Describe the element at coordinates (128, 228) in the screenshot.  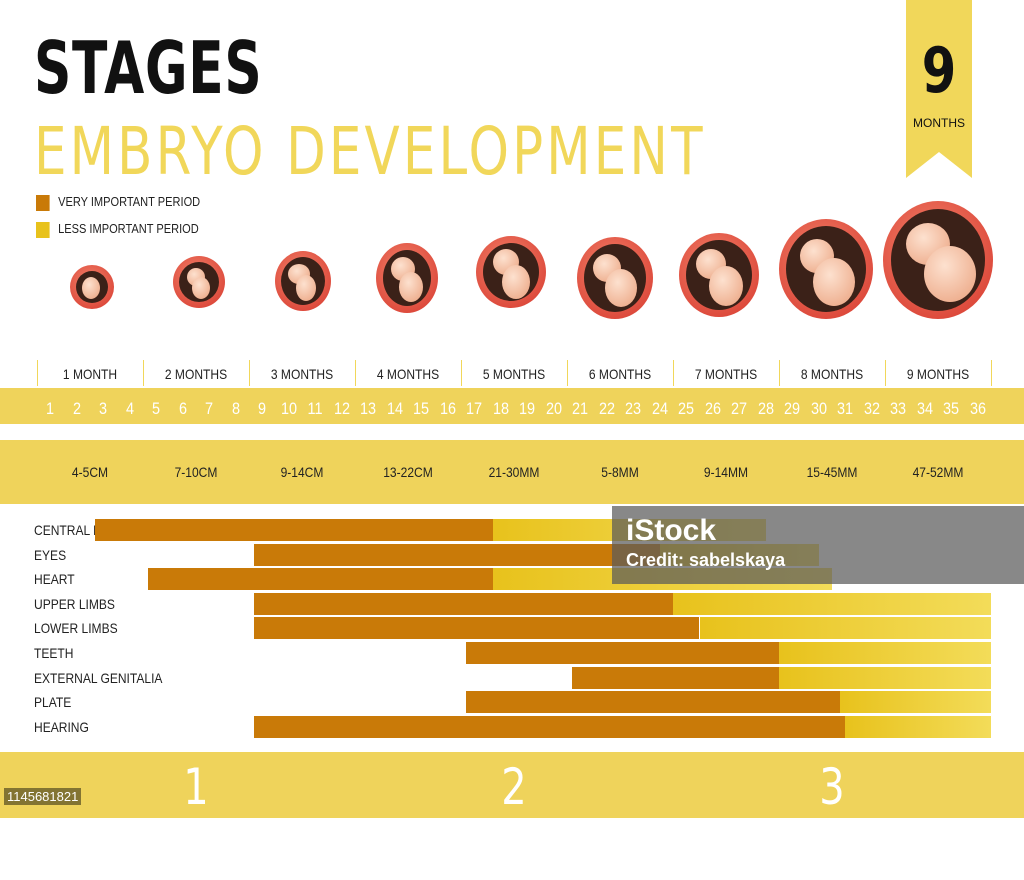
I see `legend-label-less: LESS IMPORTANT PERIOD` at that location.